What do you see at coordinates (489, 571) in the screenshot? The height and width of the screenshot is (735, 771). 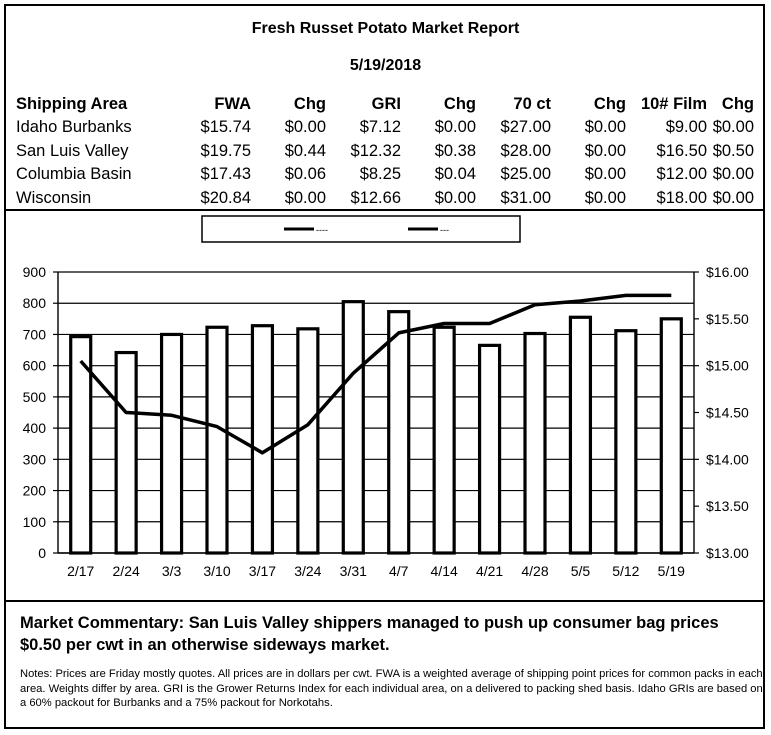 I see `x-tick-label: 4/21` at bounding box center [489, 571].